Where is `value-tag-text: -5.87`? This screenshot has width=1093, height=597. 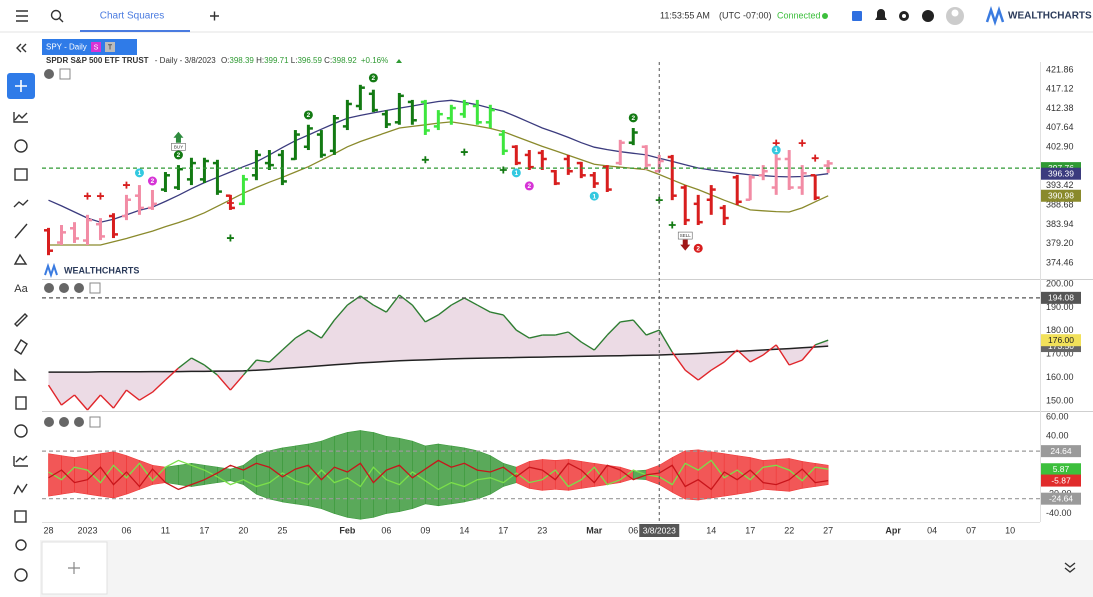
value-tag-text: -5.87 is located at coordinates (1061, 480).